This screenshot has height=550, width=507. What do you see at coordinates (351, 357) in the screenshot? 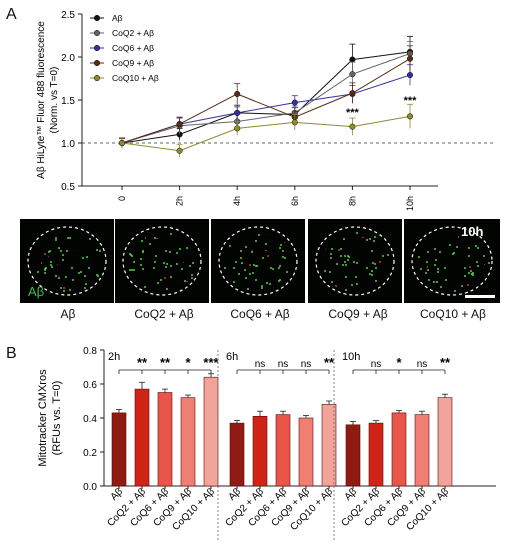
I see `bar-group-label: 10h` at bounding box center [351, 357].